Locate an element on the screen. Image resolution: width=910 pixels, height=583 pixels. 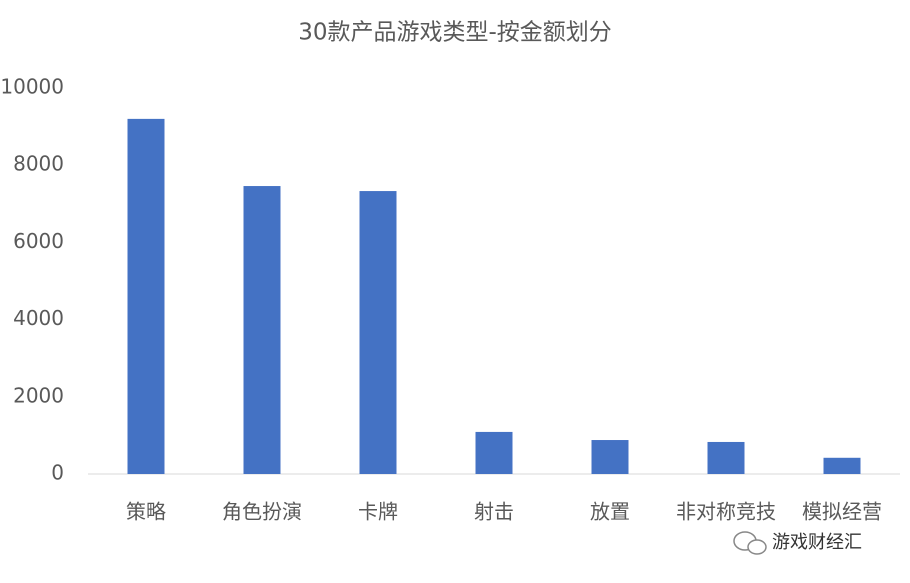
x-tick-label: 放置 is located at coordinates (610, 512).